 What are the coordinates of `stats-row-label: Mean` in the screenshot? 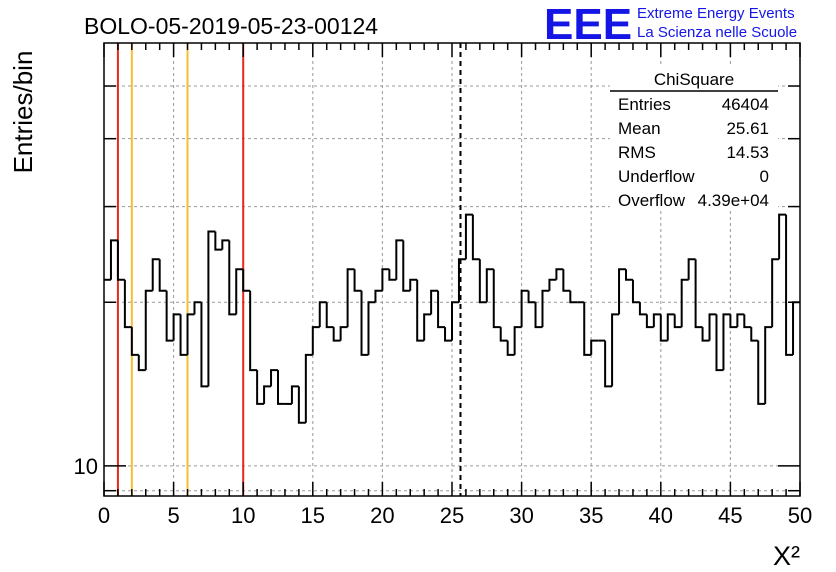 It's located at (639, 128).